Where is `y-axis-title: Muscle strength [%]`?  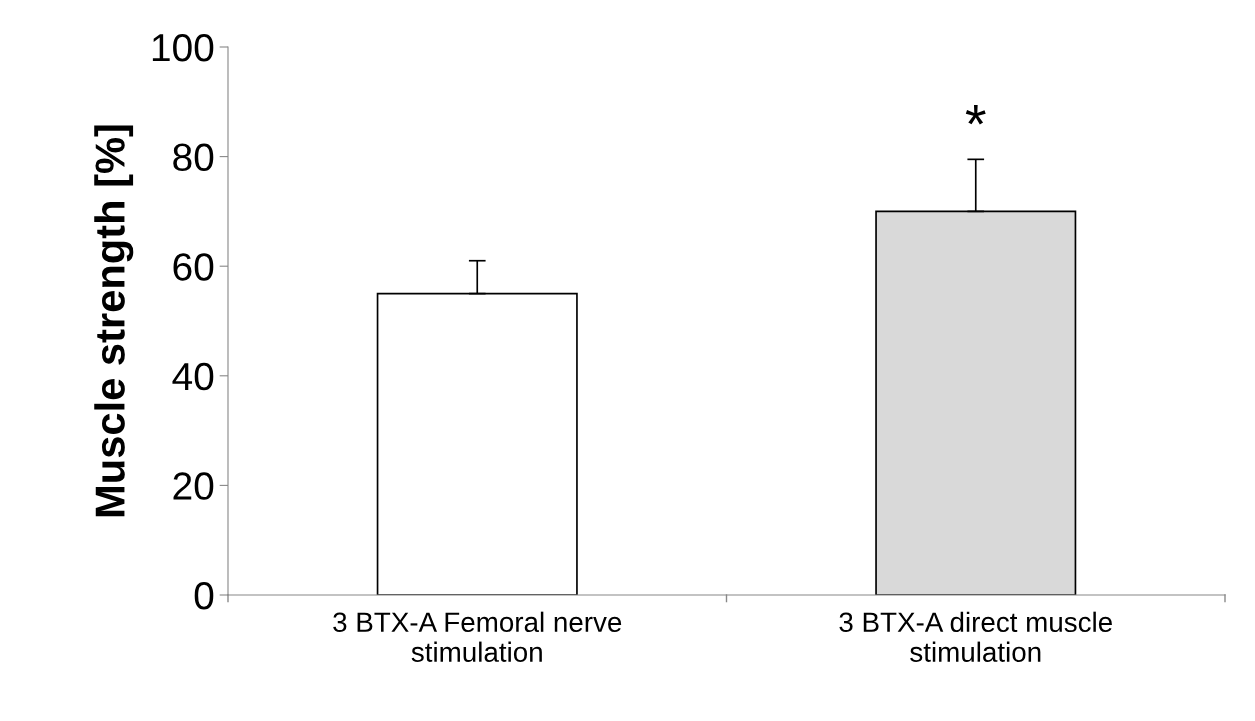
y-axis-title: Muscle strength [%] is located at coordinates (114, 321).